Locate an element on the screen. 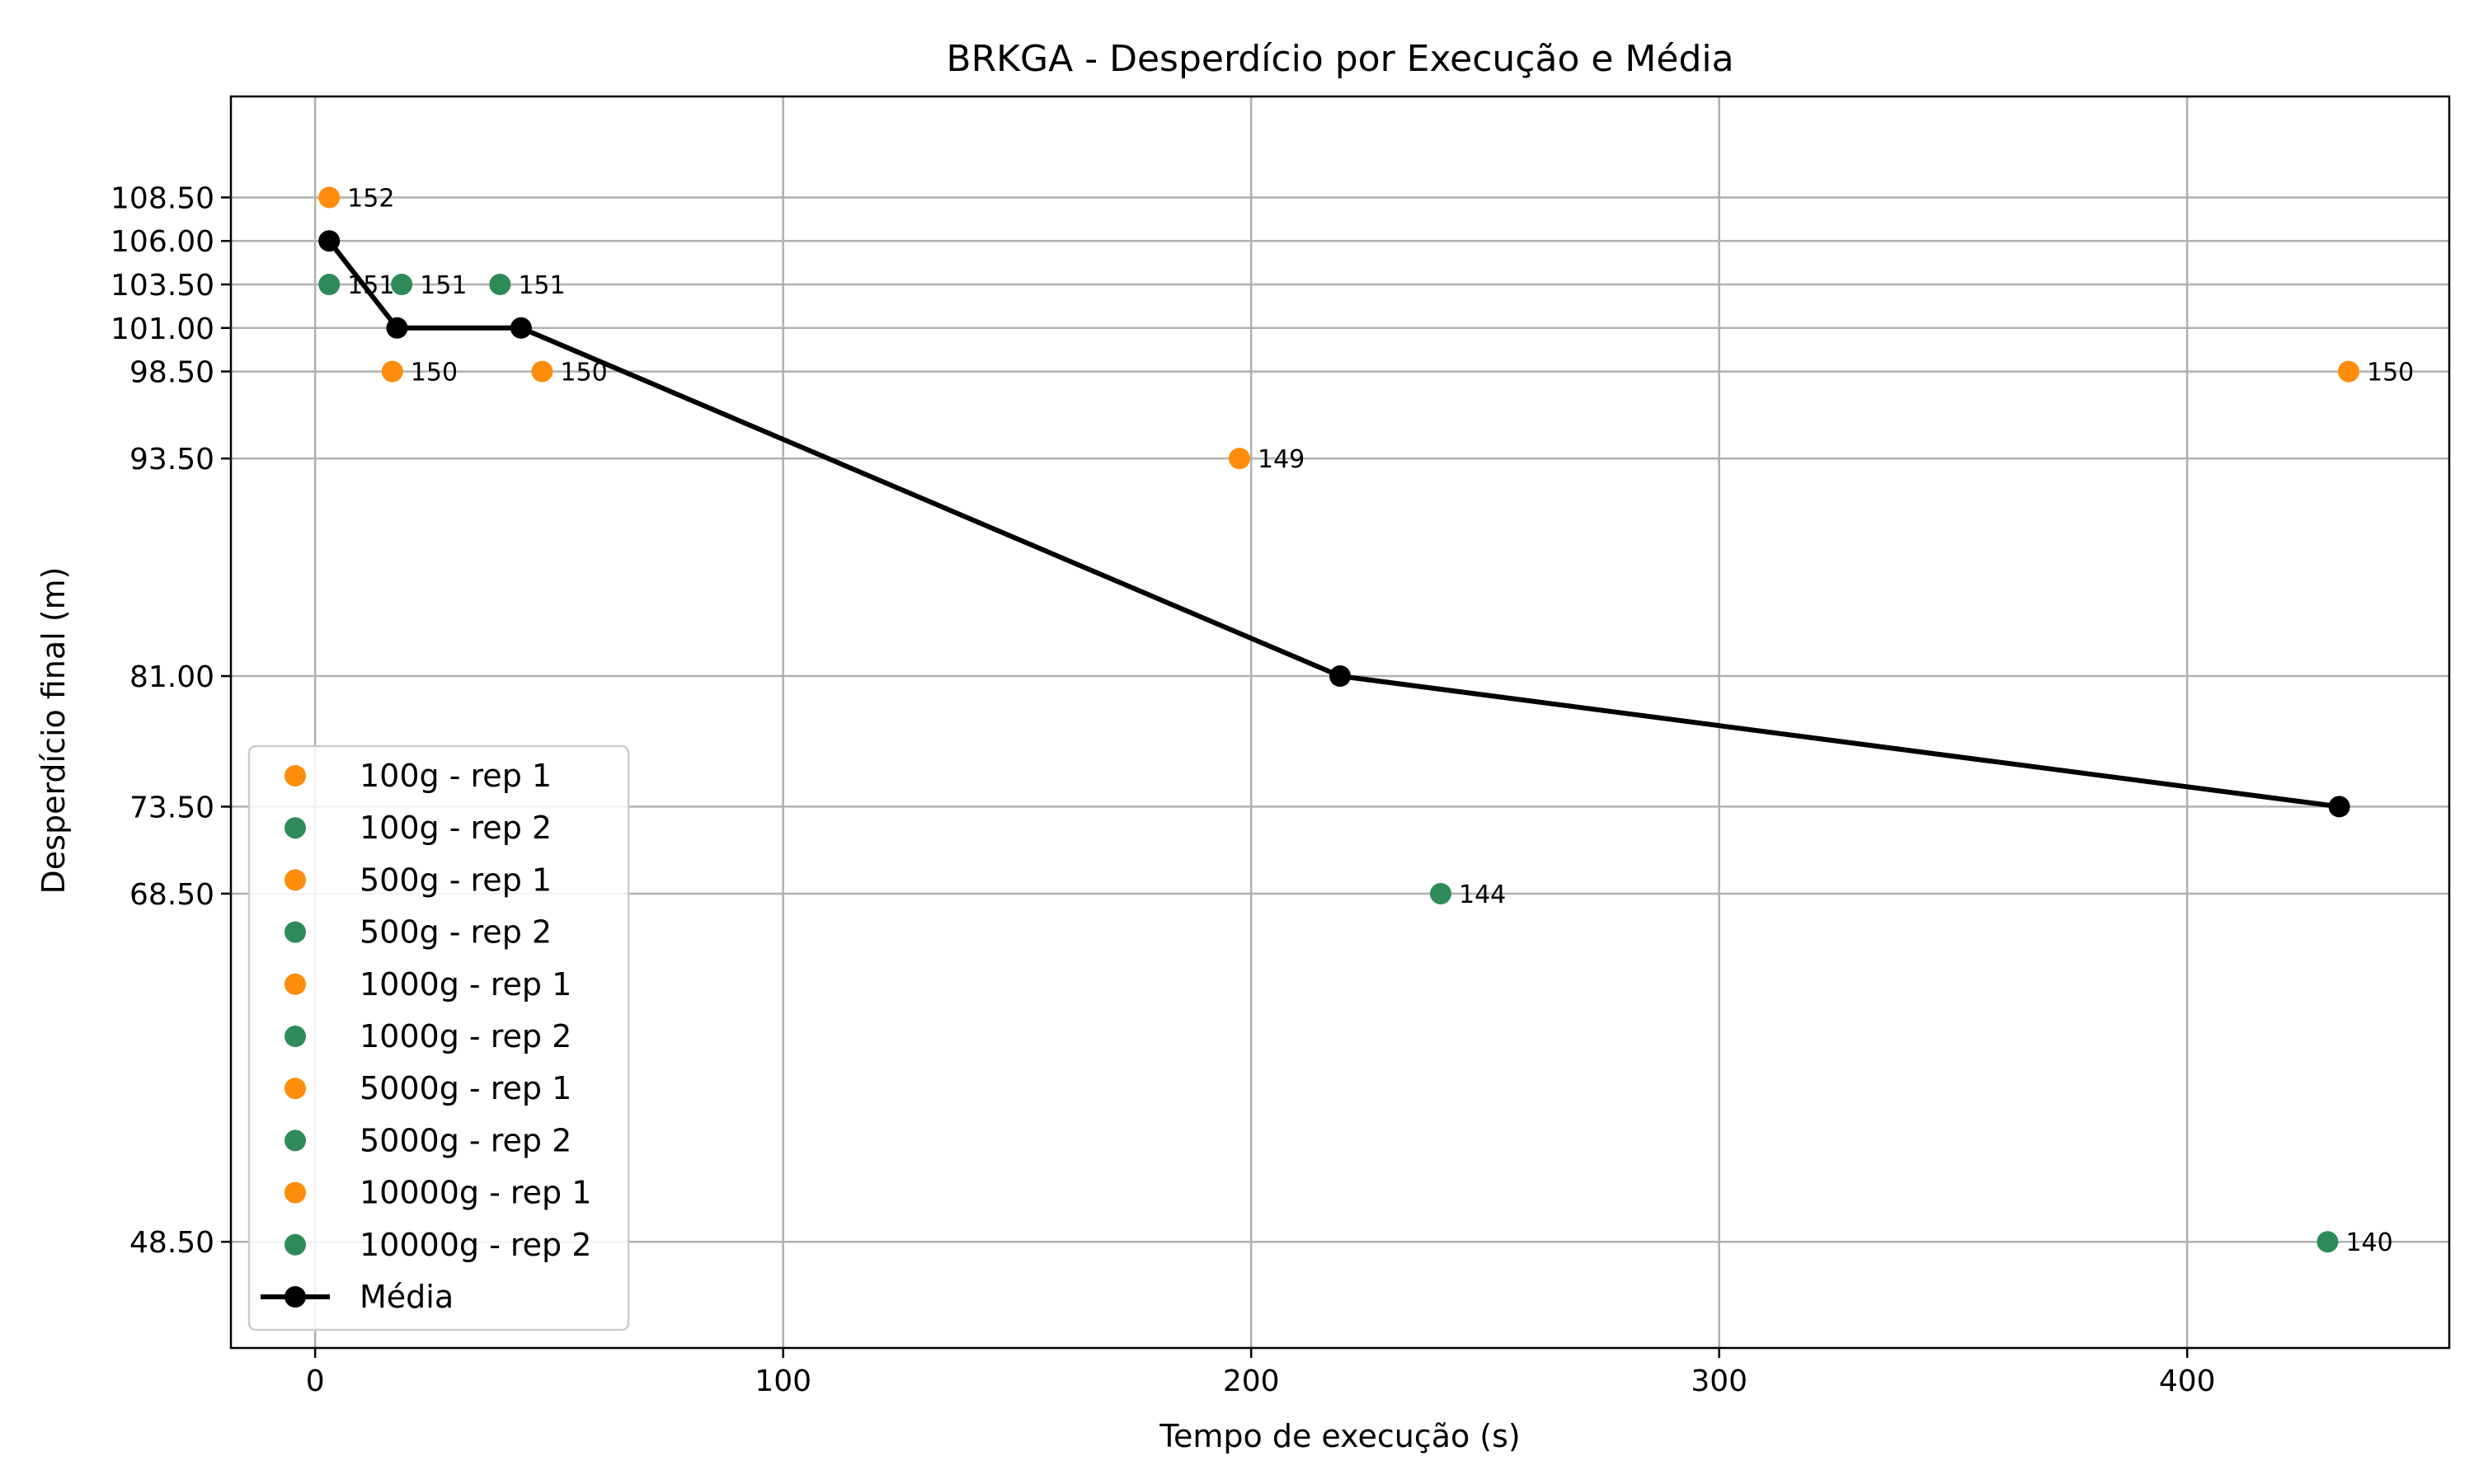  y-tick-label: 48.50 is located at coordinates (171, 1243).